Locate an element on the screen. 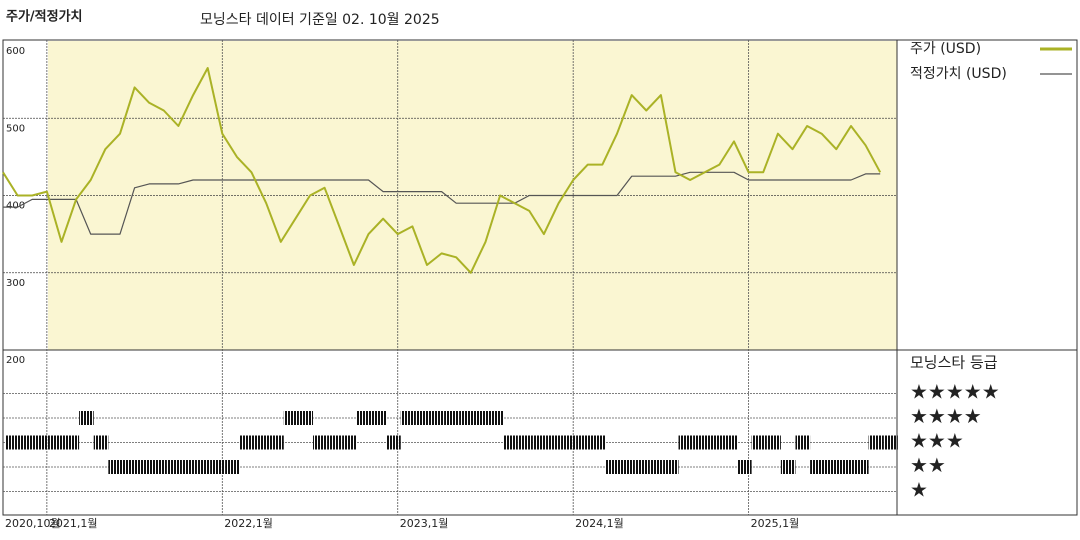 This screenshot has width=1080, height=540. x-tick-label: 2025,1월 is located at coordinates (775, 523).